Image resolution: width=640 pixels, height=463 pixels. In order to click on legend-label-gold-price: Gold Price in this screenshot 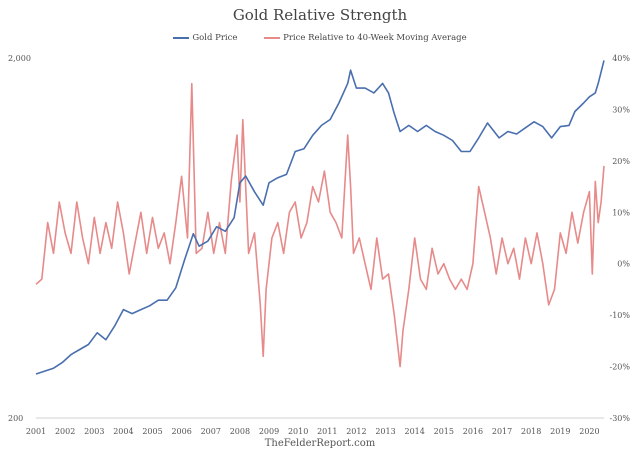, I will do `click(215, 38)`.